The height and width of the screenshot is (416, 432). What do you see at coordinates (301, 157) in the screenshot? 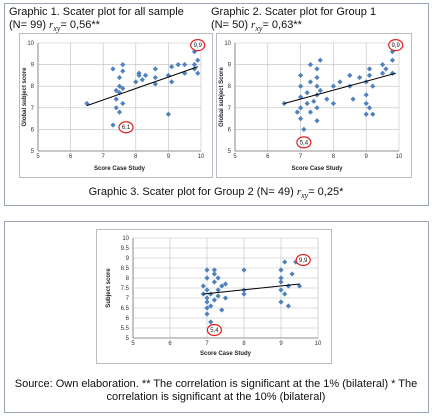
I see `chart2-x-tick-label: 7` at bounding box center [301, 157].